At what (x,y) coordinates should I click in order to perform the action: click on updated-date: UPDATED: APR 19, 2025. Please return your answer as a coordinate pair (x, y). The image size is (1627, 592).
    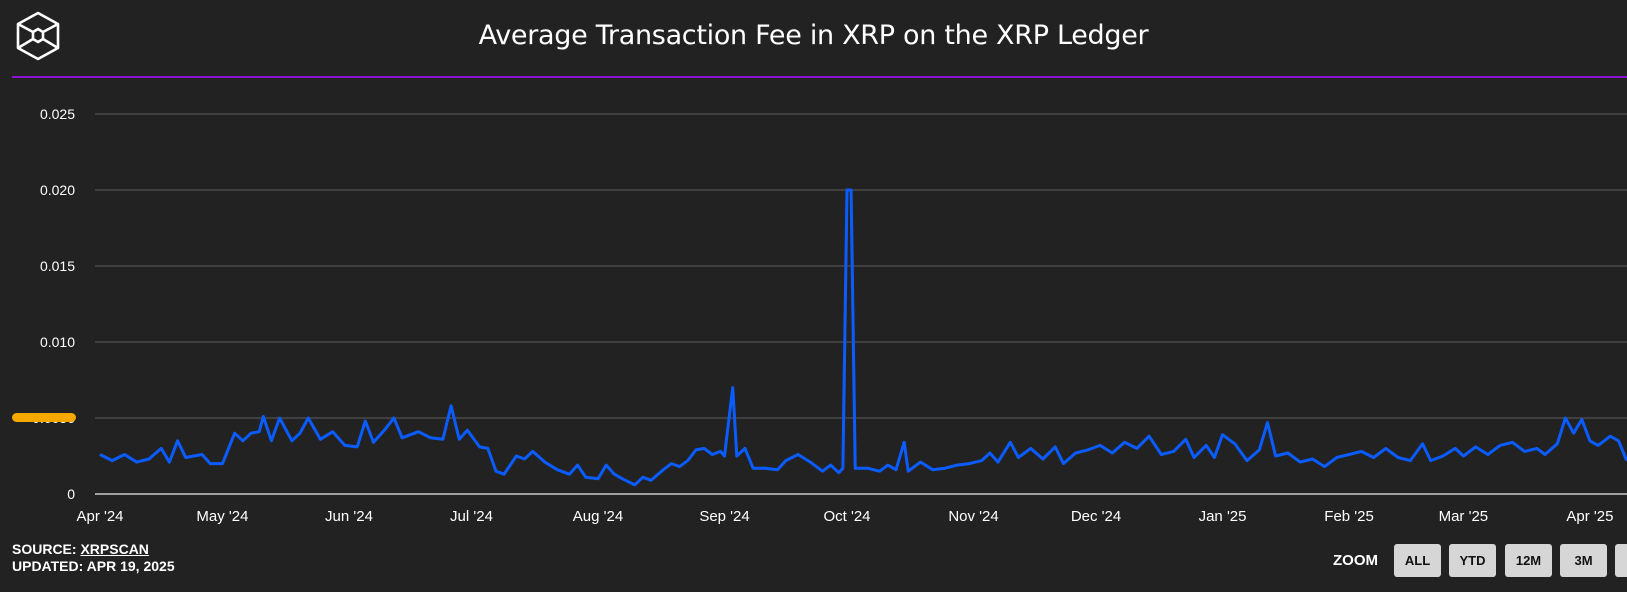
    Looking at the image, I should click on (93, 566).